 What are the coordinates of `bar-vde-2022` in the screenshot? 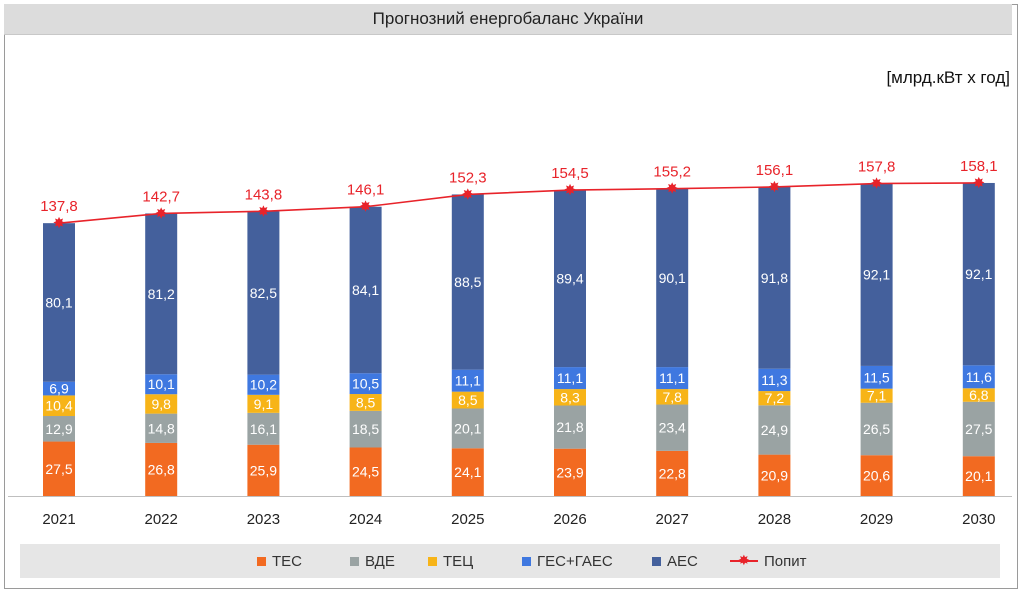 It's located at (161, 428).